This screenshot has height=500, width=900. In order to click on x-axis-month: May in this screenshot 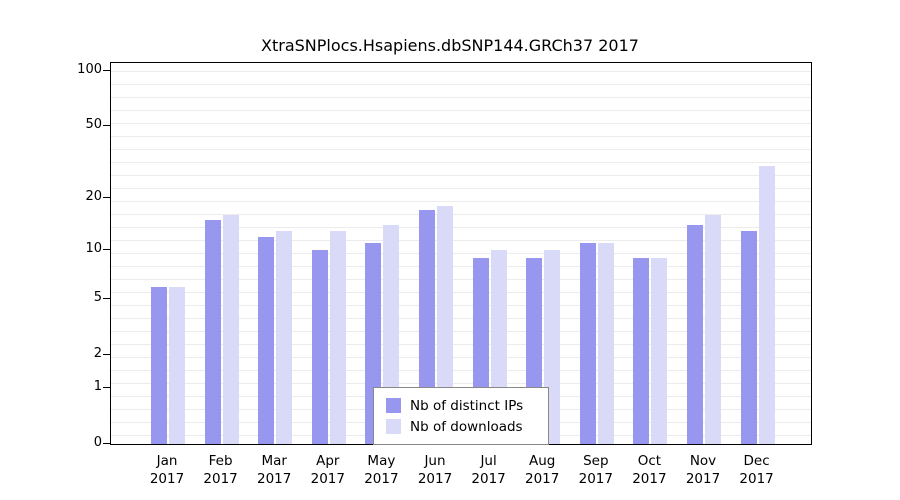, I will do `click(381, 461)`.